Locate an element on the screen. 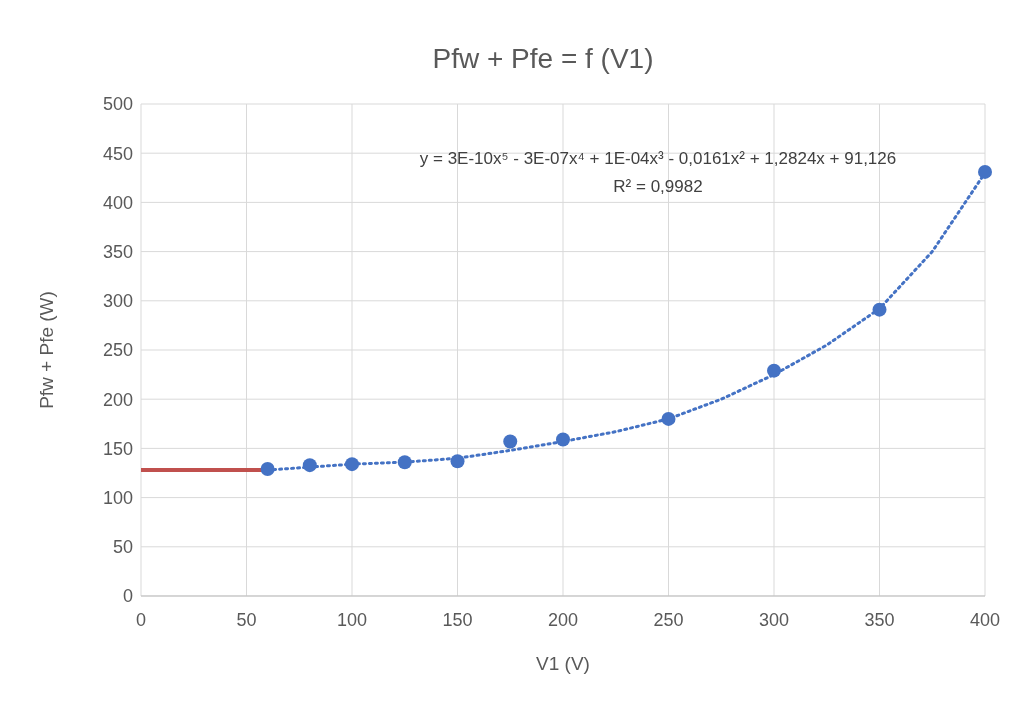 This screenshot has height=702, width=1016. x-tick-label: 300 is located at coordinates (774, 620).